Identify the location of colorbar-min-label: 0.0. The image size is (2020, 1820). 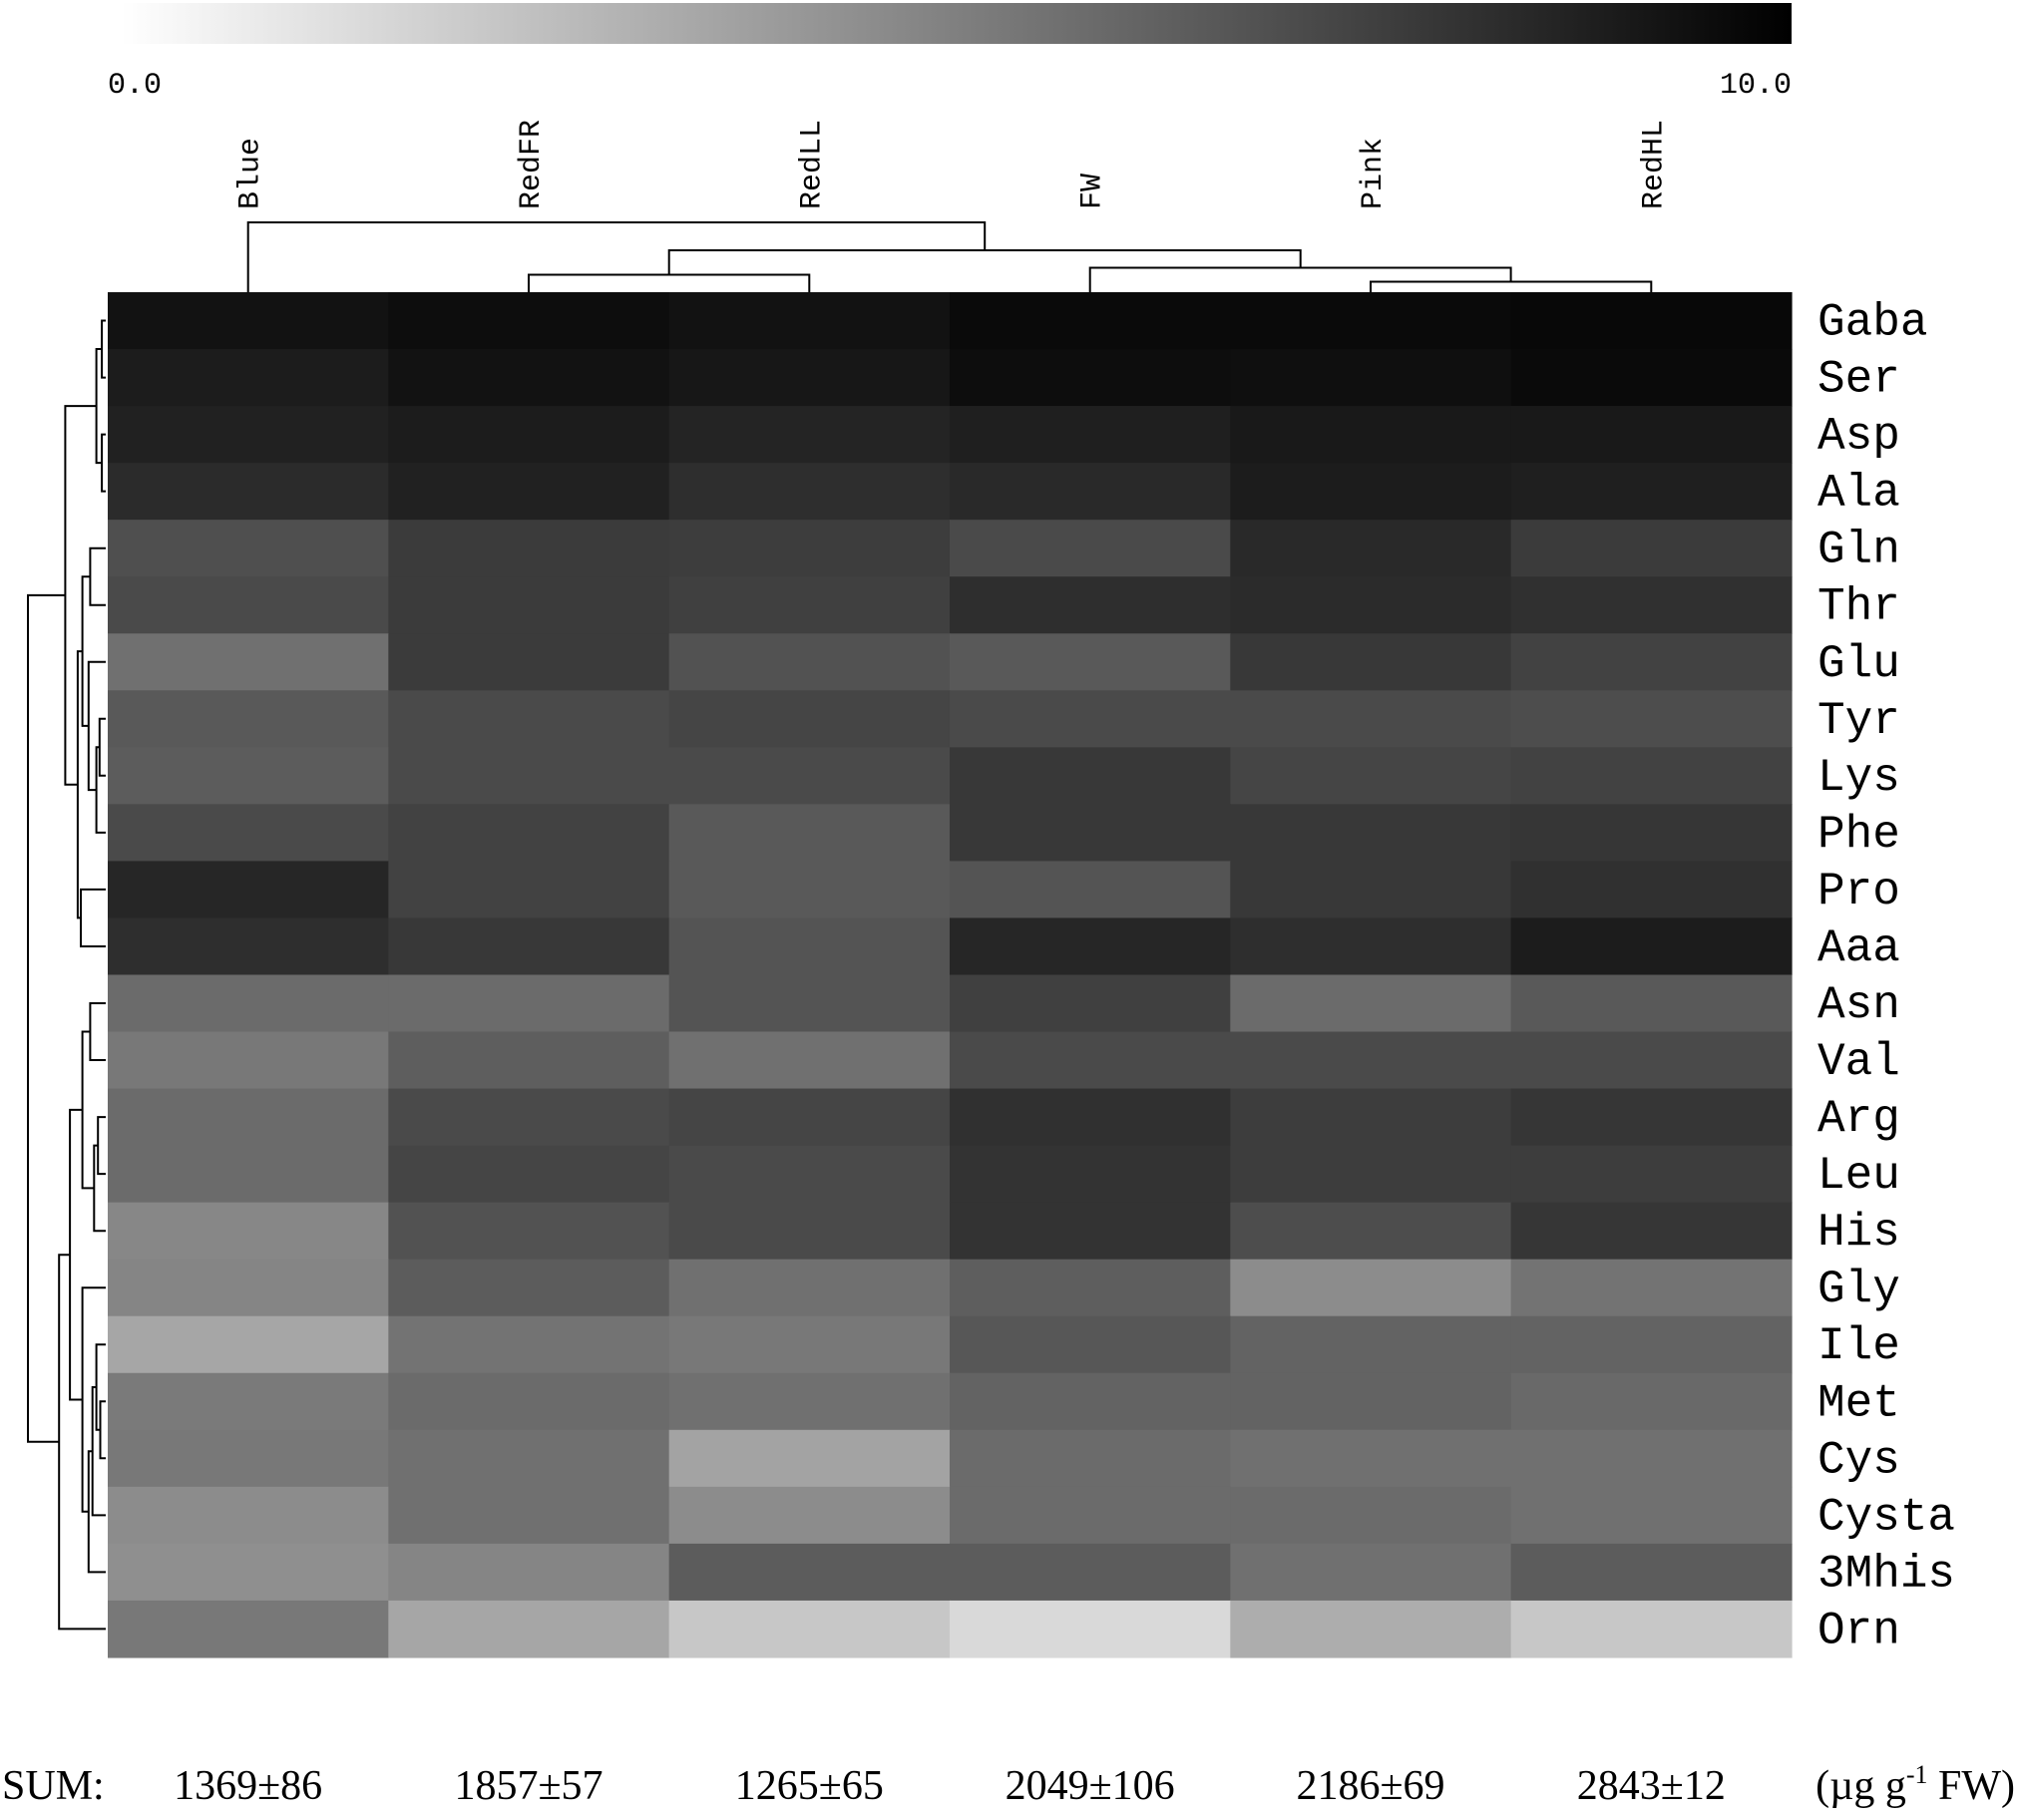
(135, 86).